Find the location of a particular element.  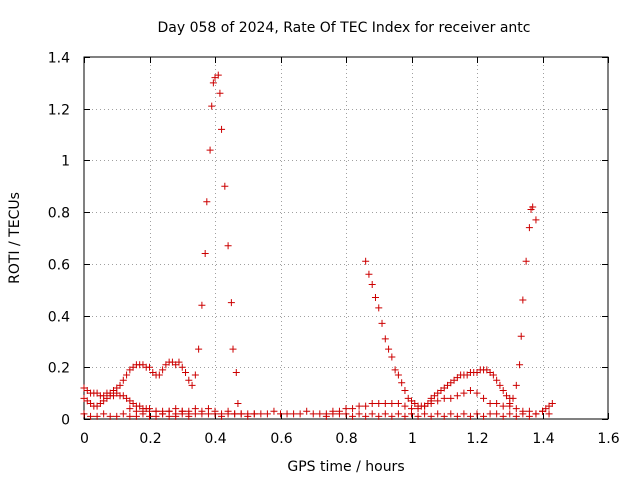

series-bump-0.2h is located at coordinates (138, 379).